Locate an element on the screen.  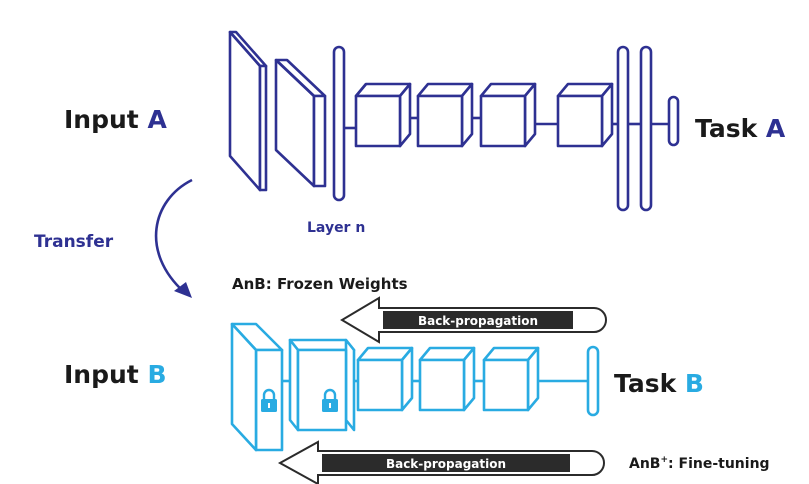
fine-tuning-label: AnB+: Fine-tuning is located at coordinates (699, 463).